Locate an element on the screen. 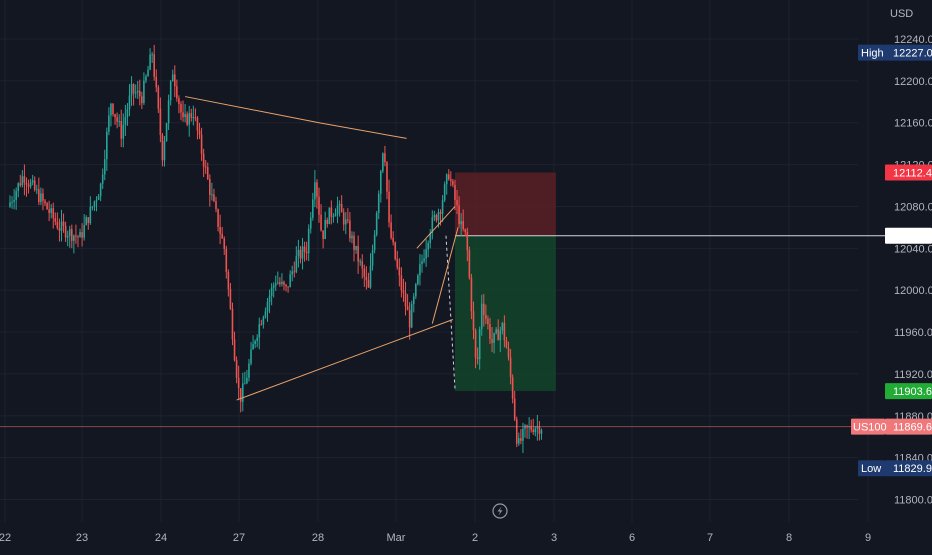 This screenshot has height=555, width=932. current-price-badge is located at coordinates (908, 426).